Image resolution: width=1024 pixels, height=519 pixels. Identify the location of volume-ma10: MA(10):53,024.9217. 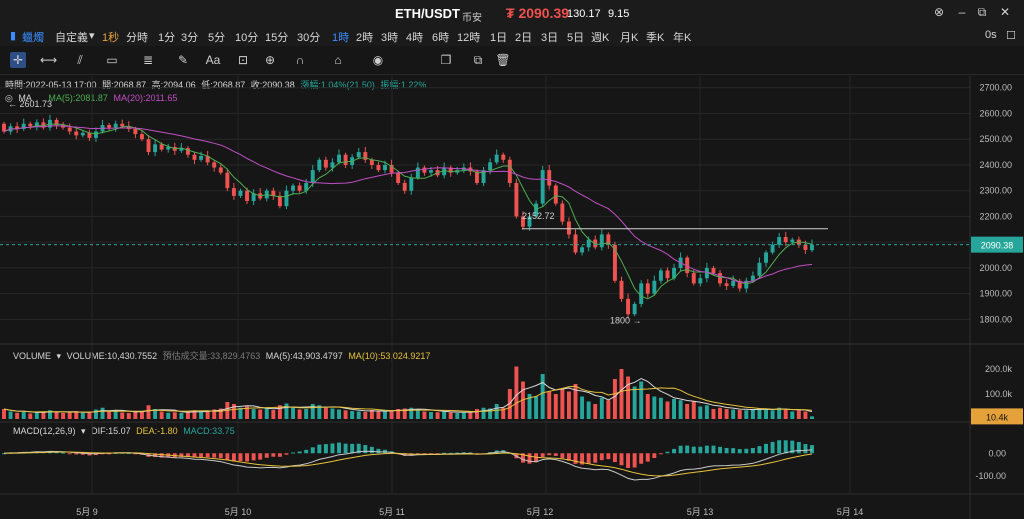
(389, 356).